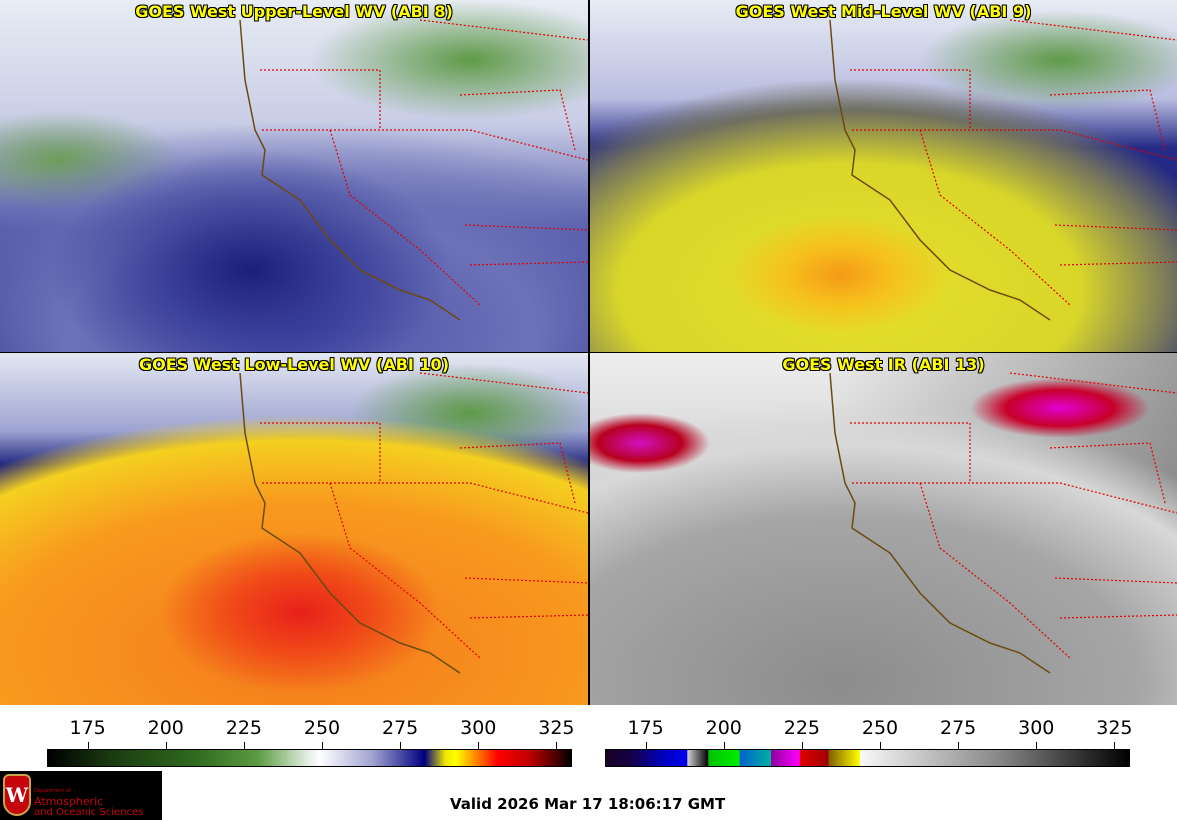  What do you see at coordinates (588, 352) in the screenshot?
I see `panel-divider-horizontal` at bounding box center [588, 352].